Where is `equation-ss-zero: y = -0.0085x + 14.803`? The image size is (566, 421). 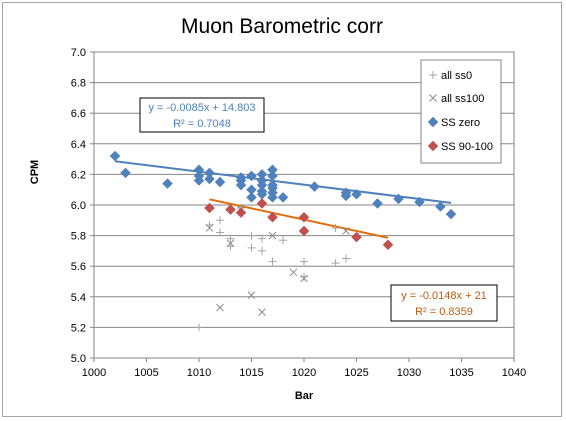 equation-ss-zero: y = -0.0085x + 14.803 is located at coordinates (201, 108).